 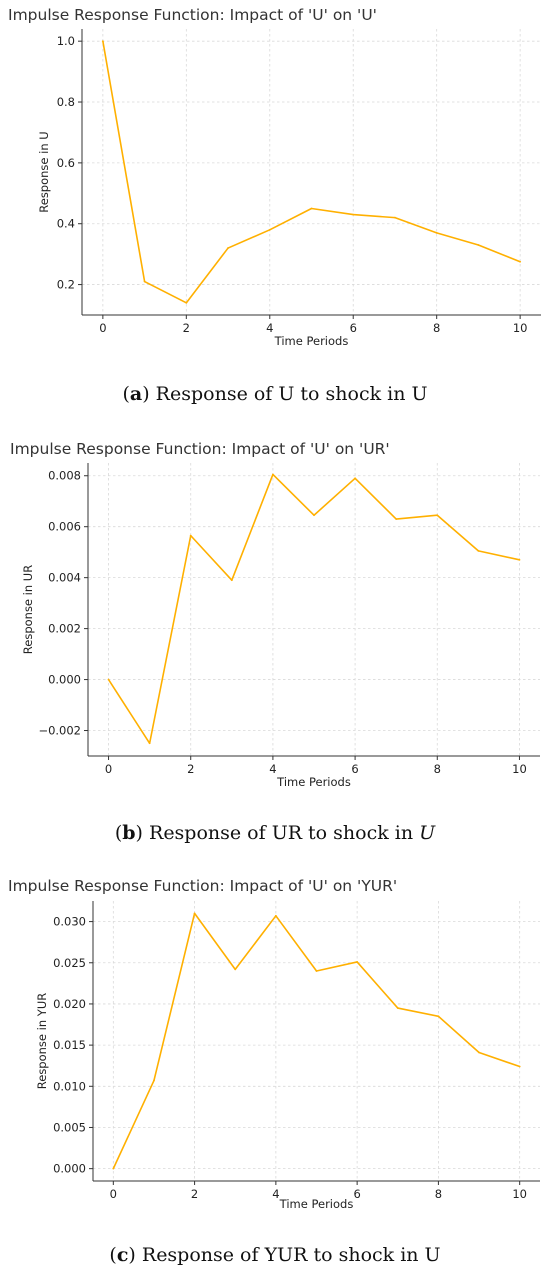 I want to click on caption-b: (b) Response of UR to shock in U, so click(x=275, y=833).